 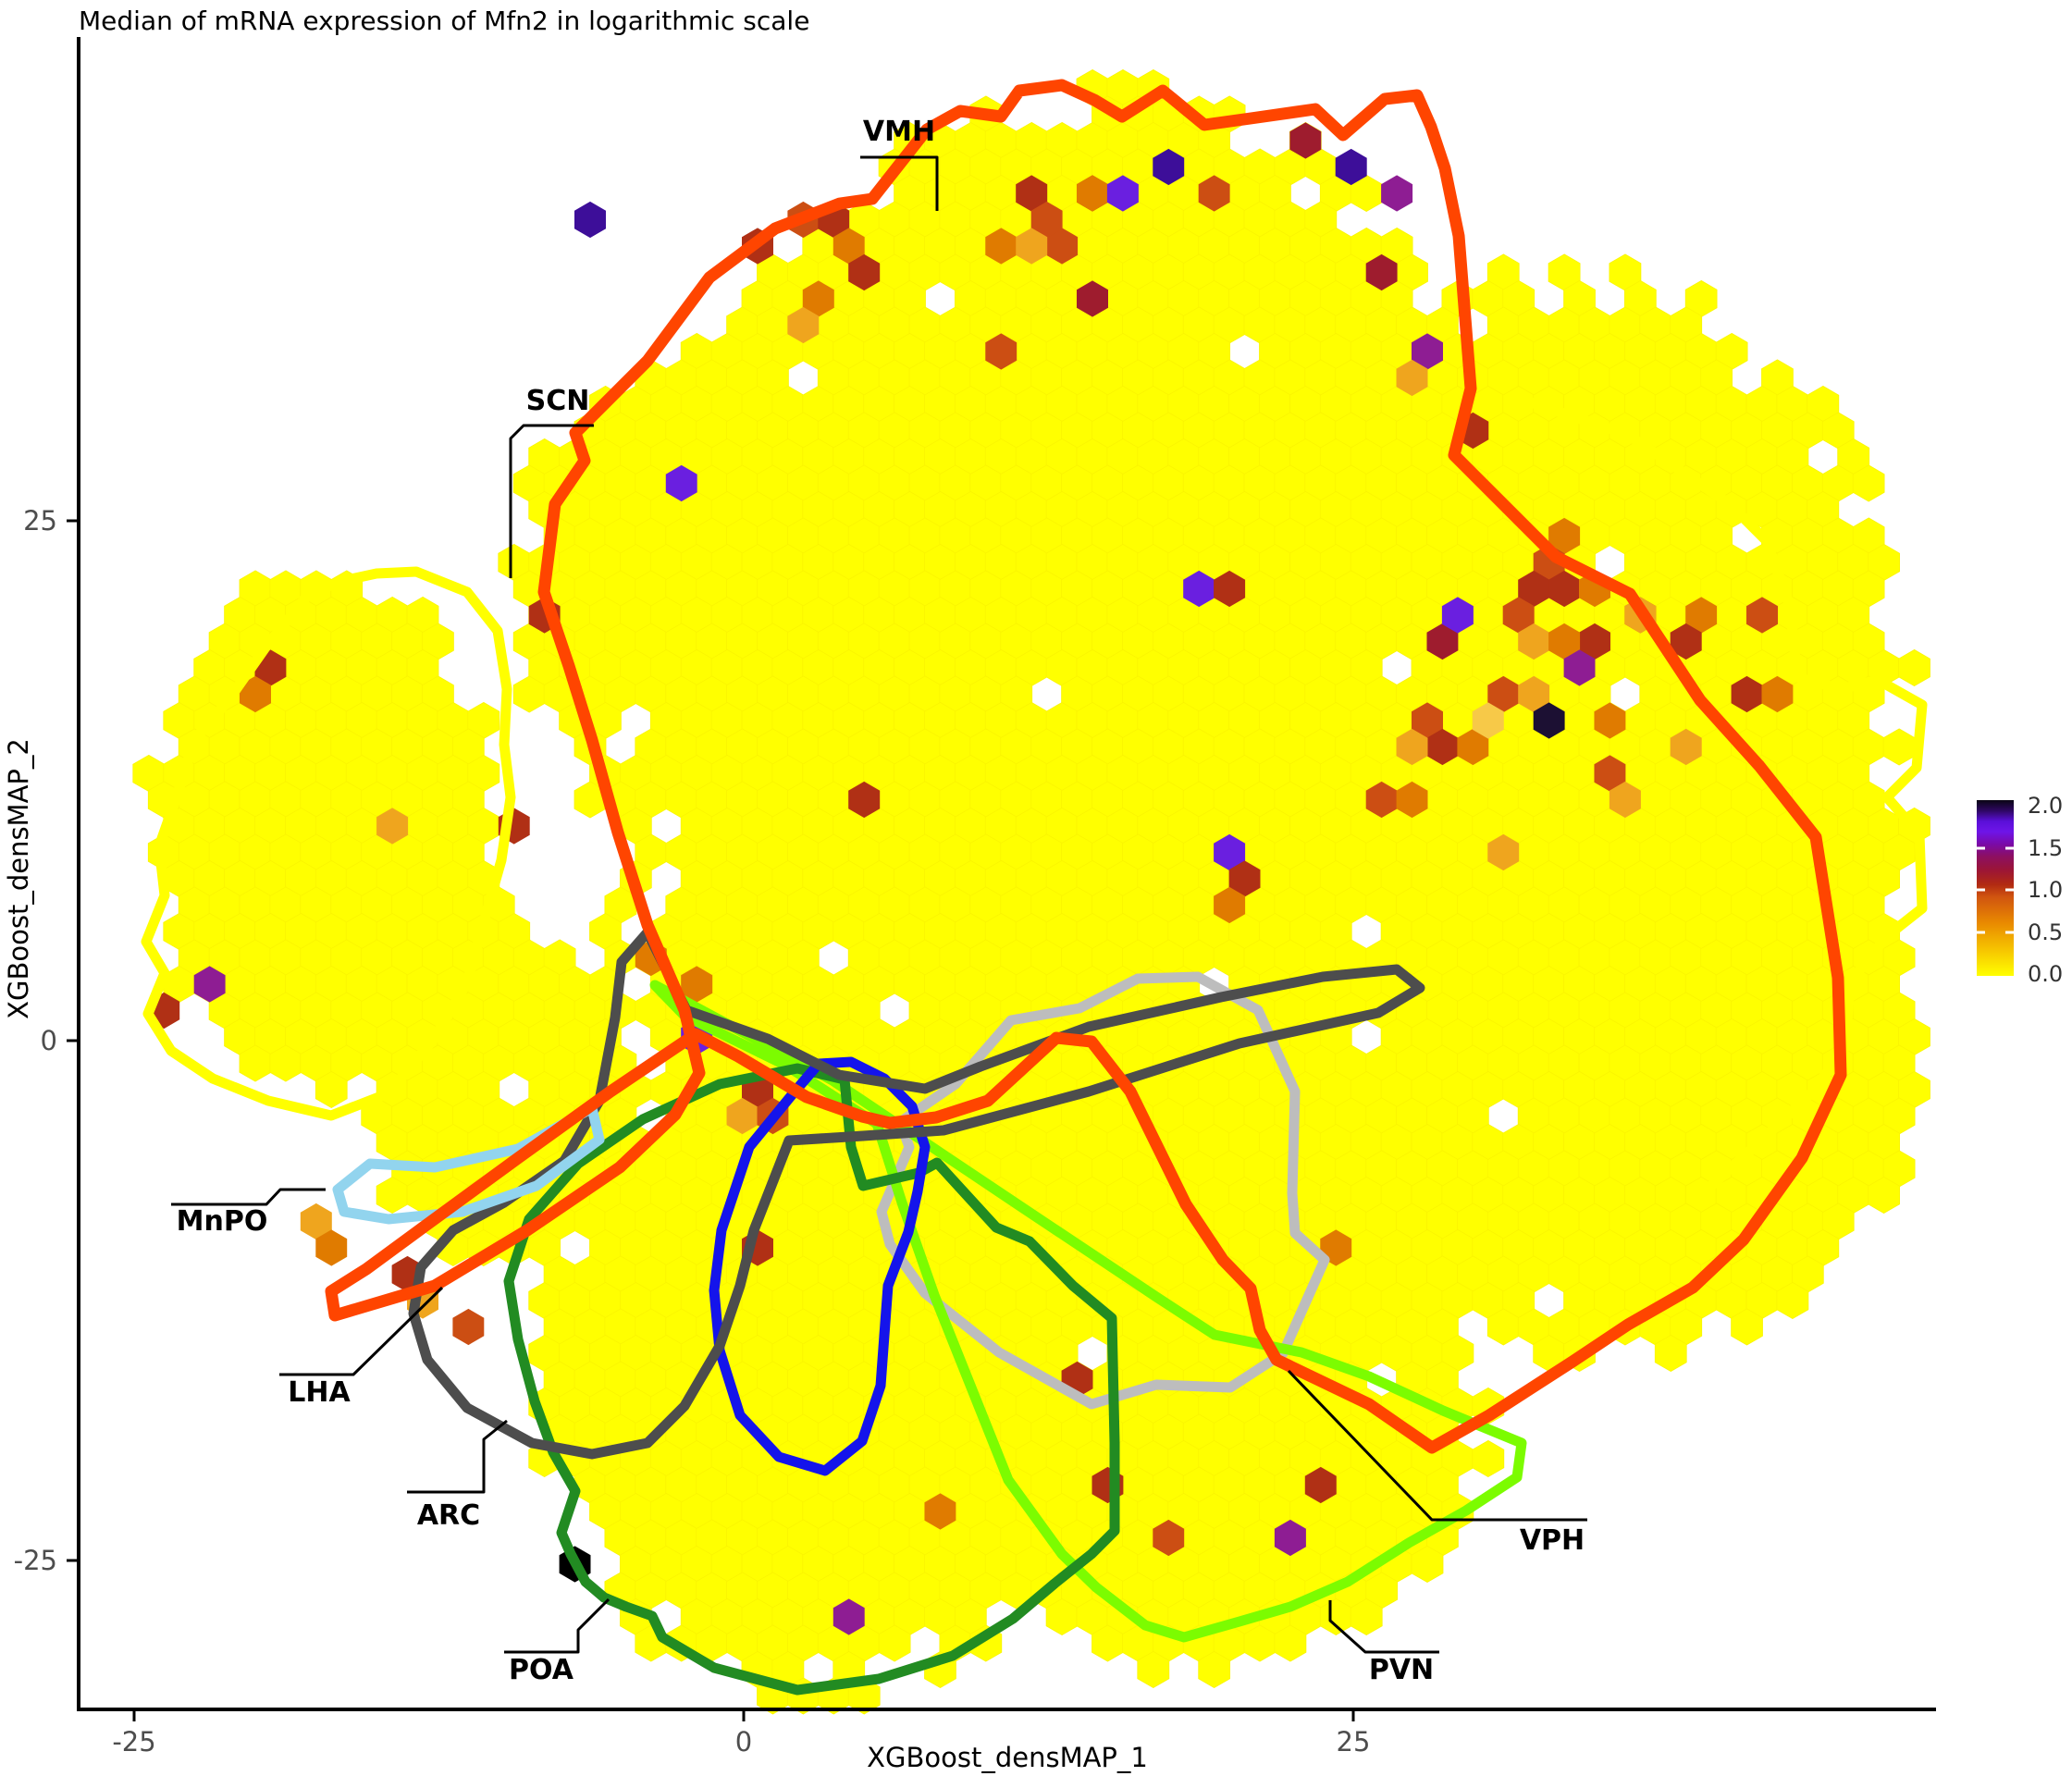 I want to click on region-label-scn: SCN, so click(x=558, y=401).